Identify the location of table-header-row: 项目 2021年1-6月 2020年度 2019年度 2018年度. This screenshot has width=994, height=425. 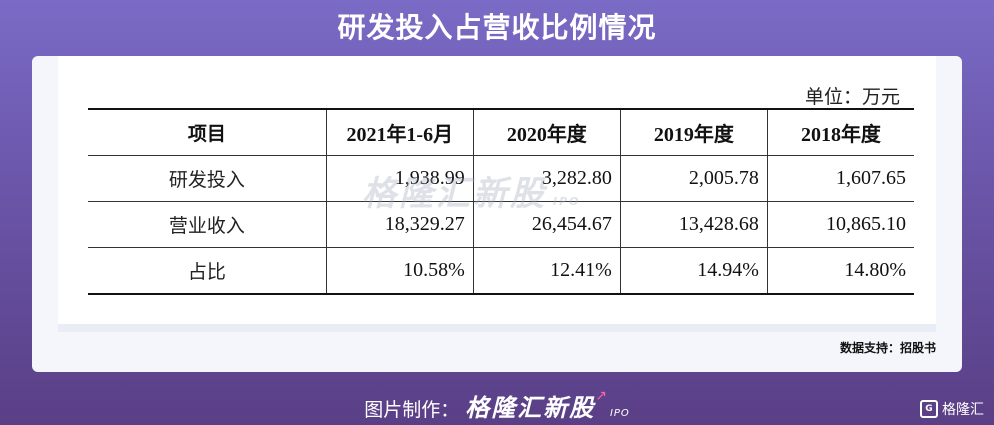
(501, 132).